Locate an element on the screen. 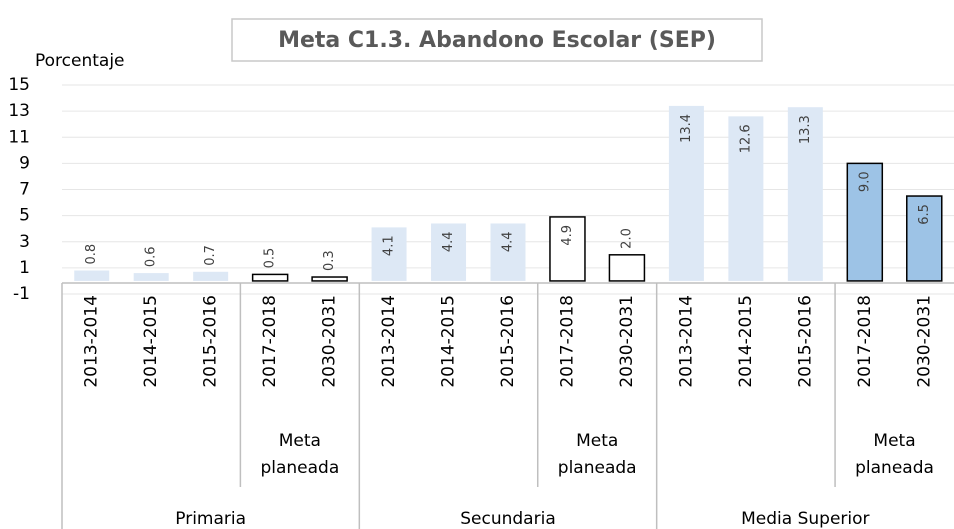  title-box is located at coordinates (497, 40).